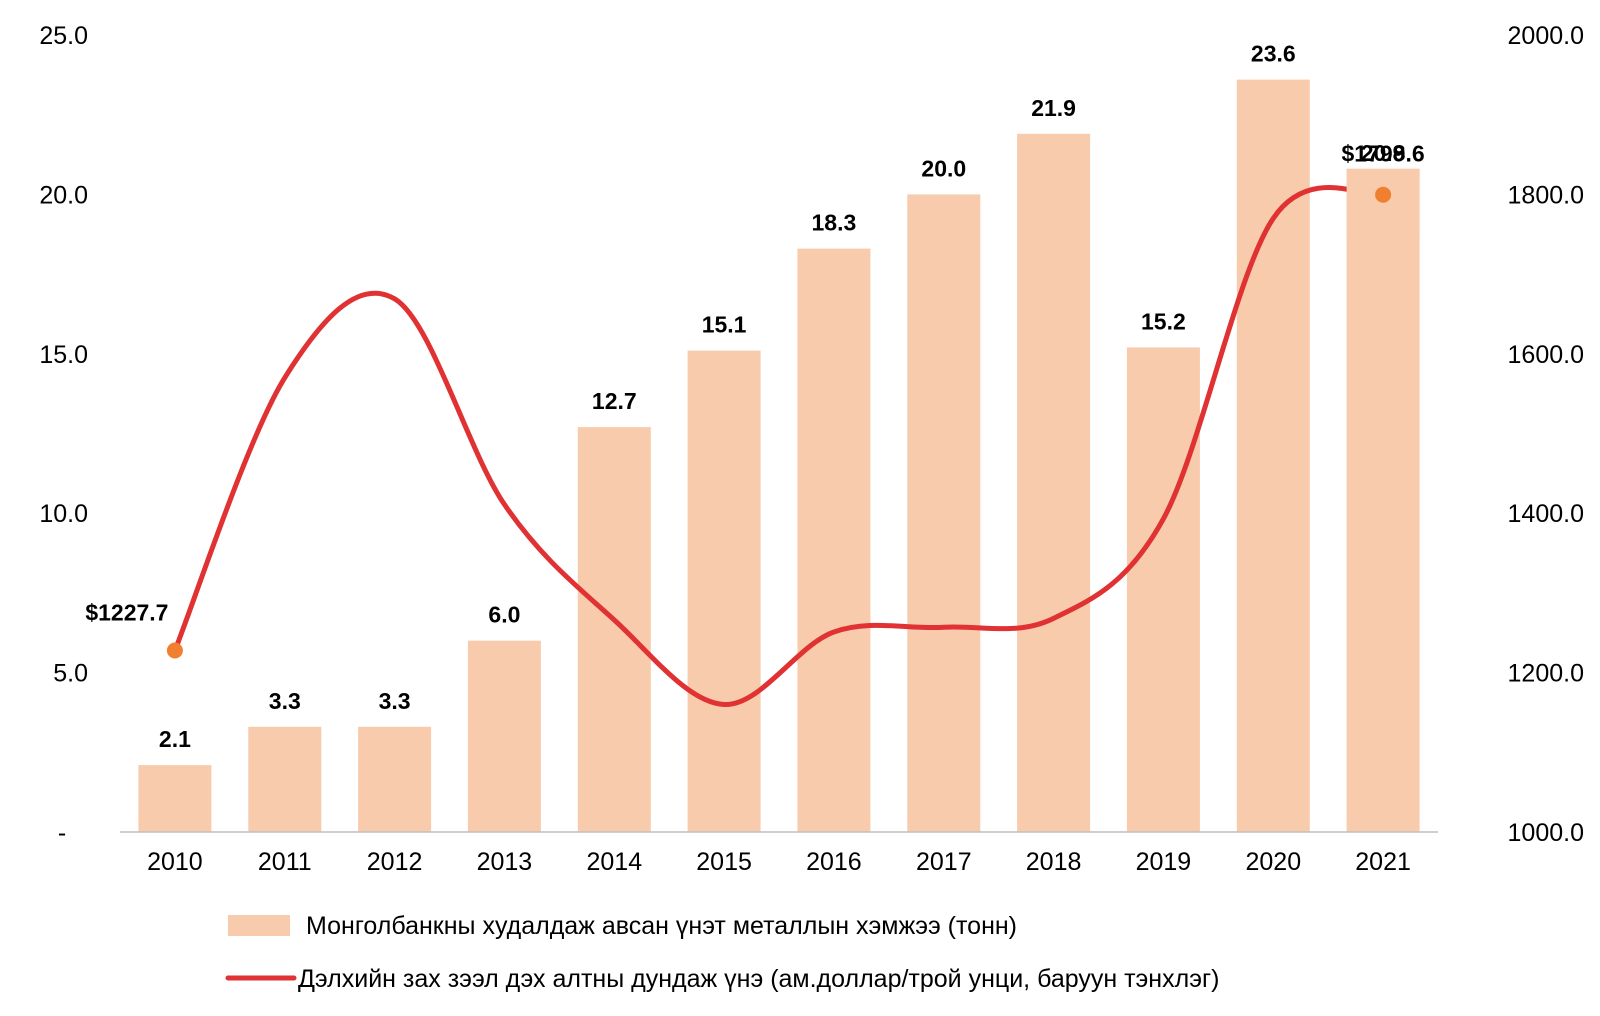 This screenshot has width=1600, height=1016. Describe the element at coordinates (63, 514) in the screenshot. I see `left-tick-label: 10.0` at that location.